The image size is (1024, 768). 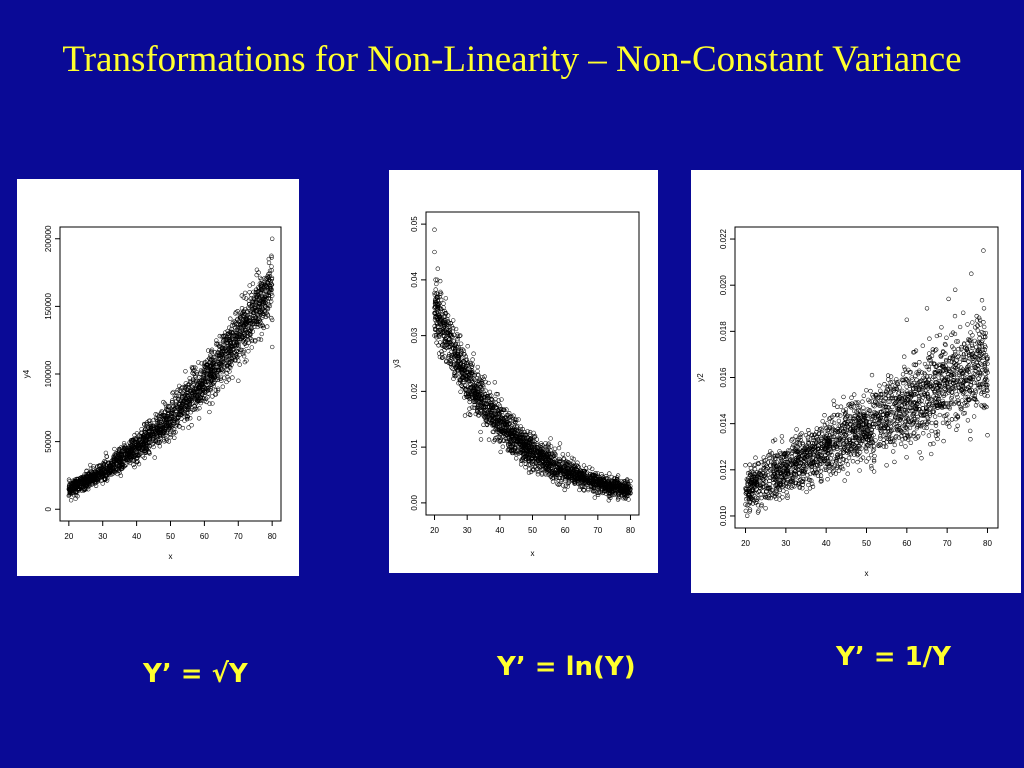 What do you see at coordinates (866, 377) in the screenshot?
I see `plot-frame` at bounding box center [866, 377].